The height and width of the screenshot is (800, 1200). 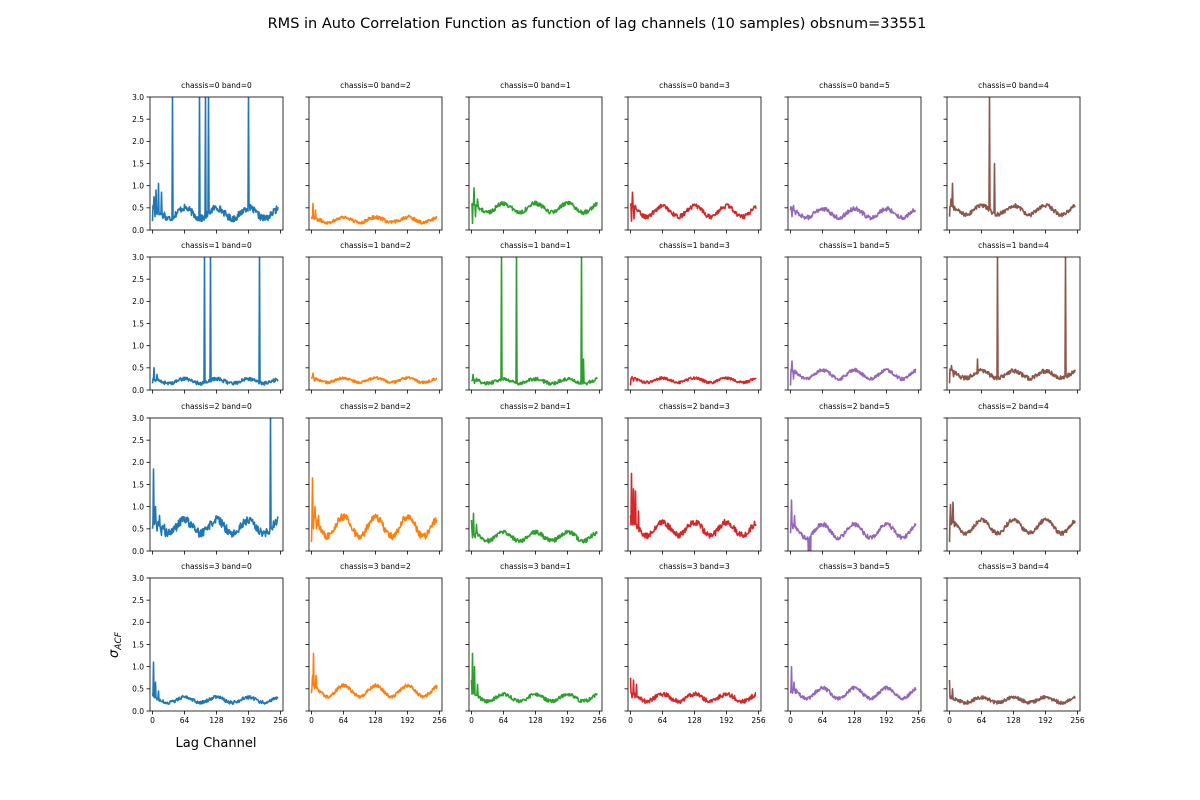 What do you see at coordinates (694, 85) in the screenshot?
I see `subplot-title: chassis=0 band=3` at bounding box center [694, 85].